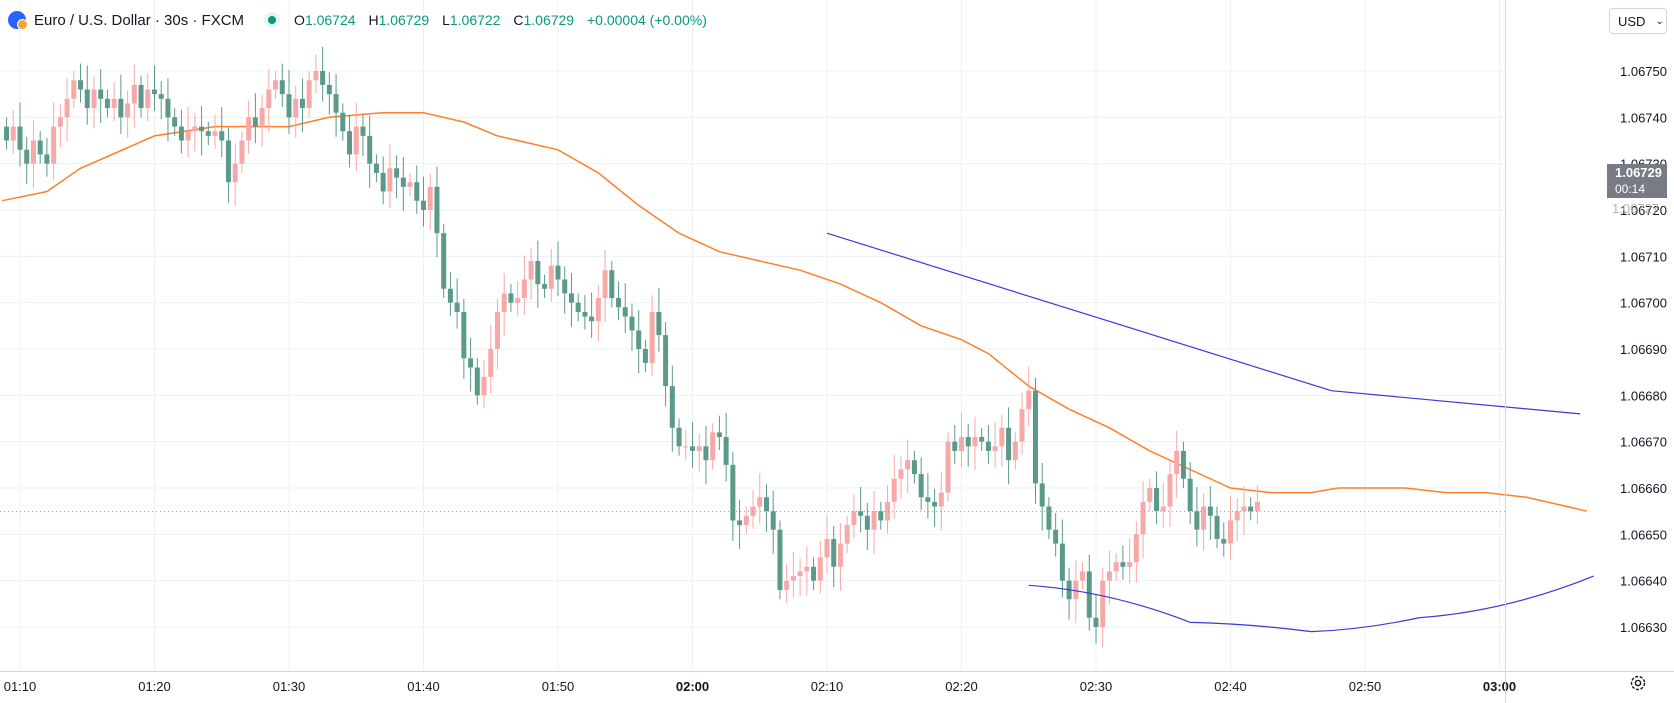 This screenshot has width=1674, height=703. Describe the element at coordinates (272, 20) in the screenshot. I see `market-open-dot-icon` at that location.